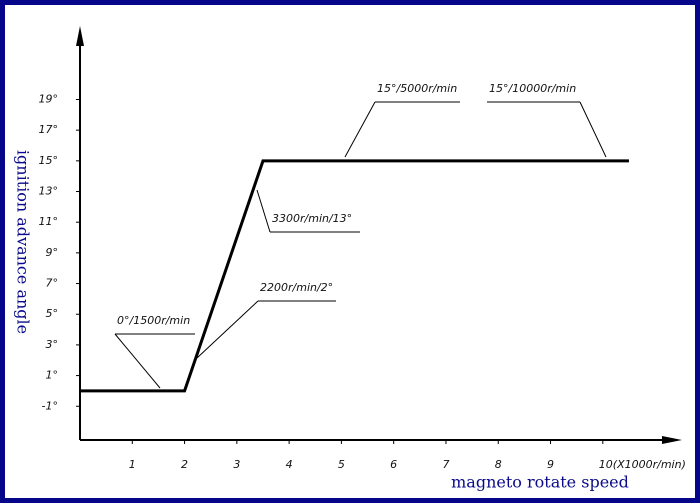 The width and height of the screenshot is (700, 503). What do you see at coordinates (153, 320) in the screenshot?
I see `annotation: 0°/1500r/min` at bounding box center [153, 320].